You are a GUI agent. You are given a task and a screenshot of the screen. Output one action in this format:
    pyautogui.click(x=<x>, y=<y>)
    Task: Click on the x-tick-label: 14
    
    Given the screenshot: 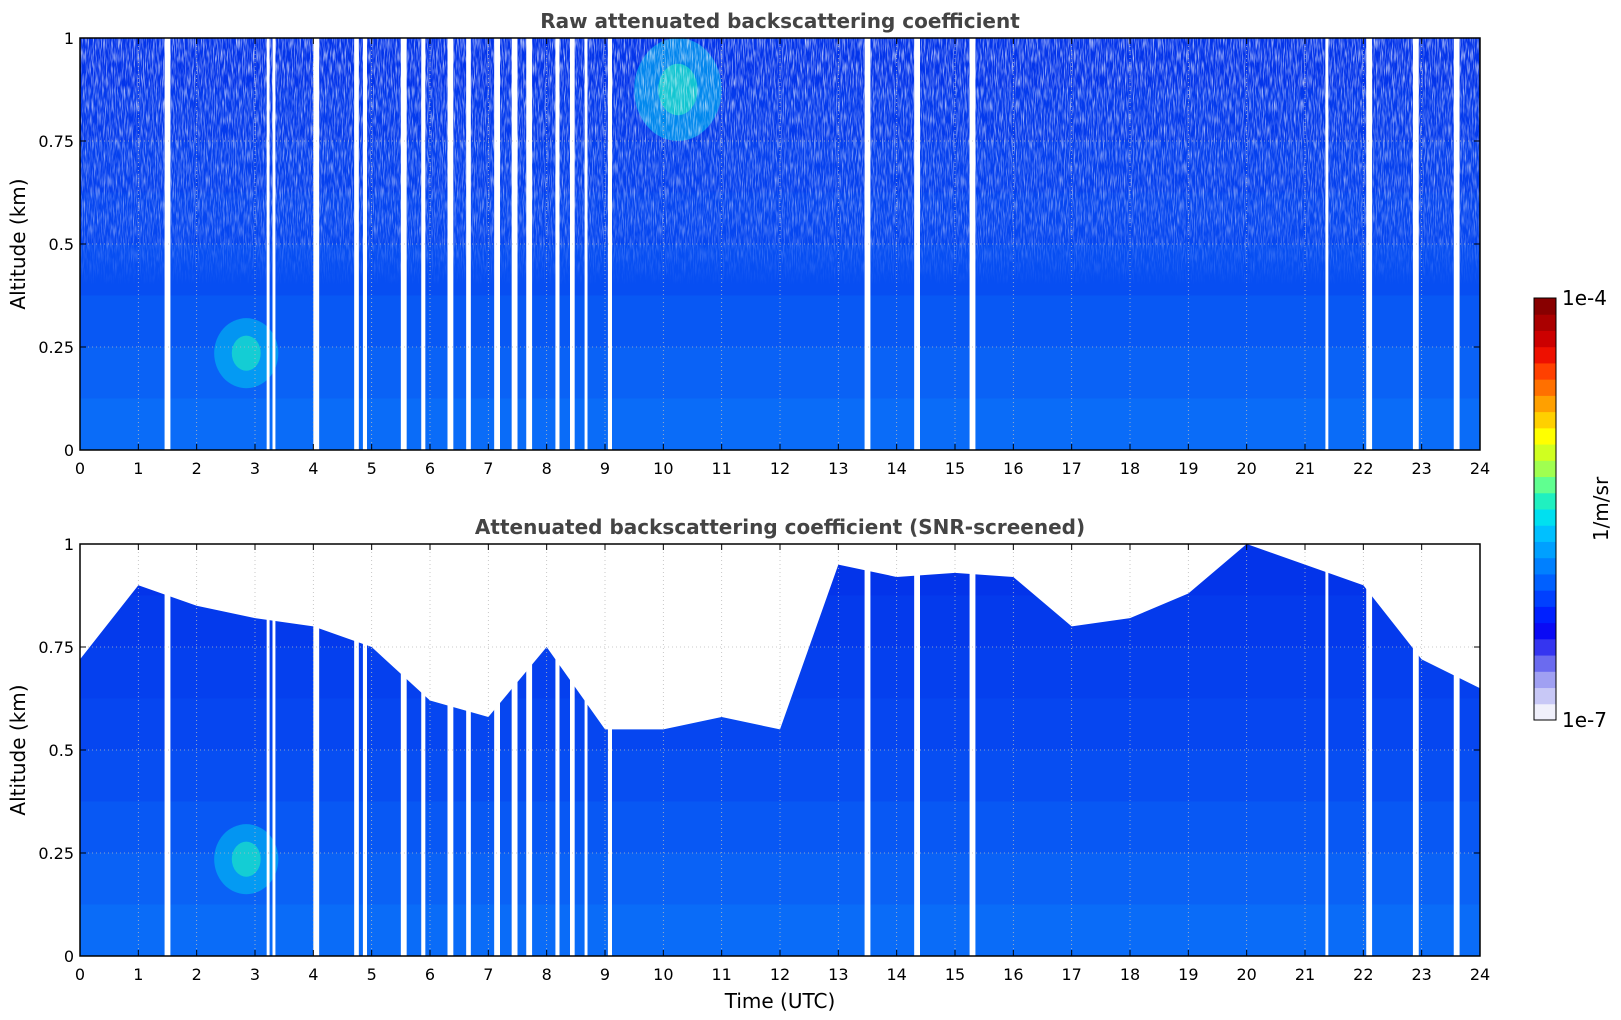 What is the action you would take?
    pyautogui.click(x=896, y=974)
    